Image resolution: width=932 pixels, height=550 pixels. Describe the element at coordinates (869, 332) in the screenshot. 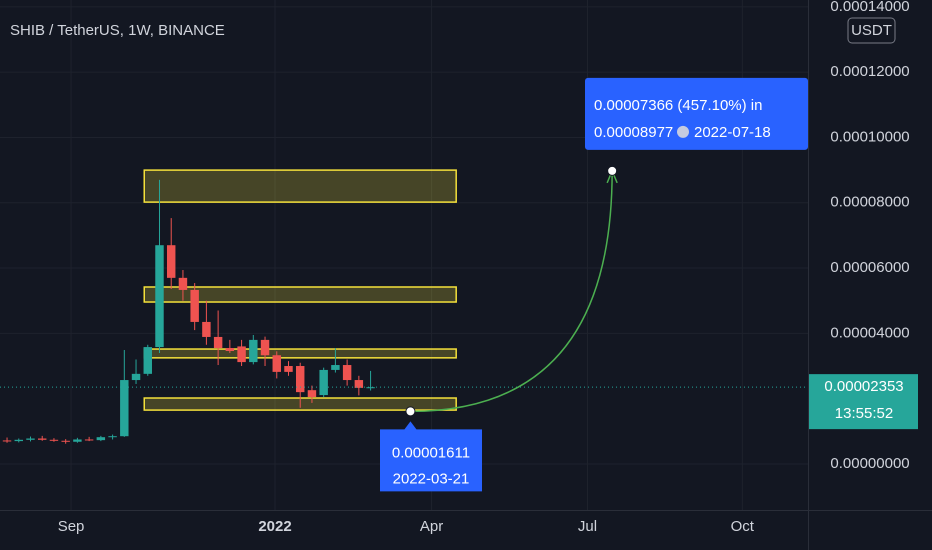

I see `y-tick-label: 0.00004000` at that location.